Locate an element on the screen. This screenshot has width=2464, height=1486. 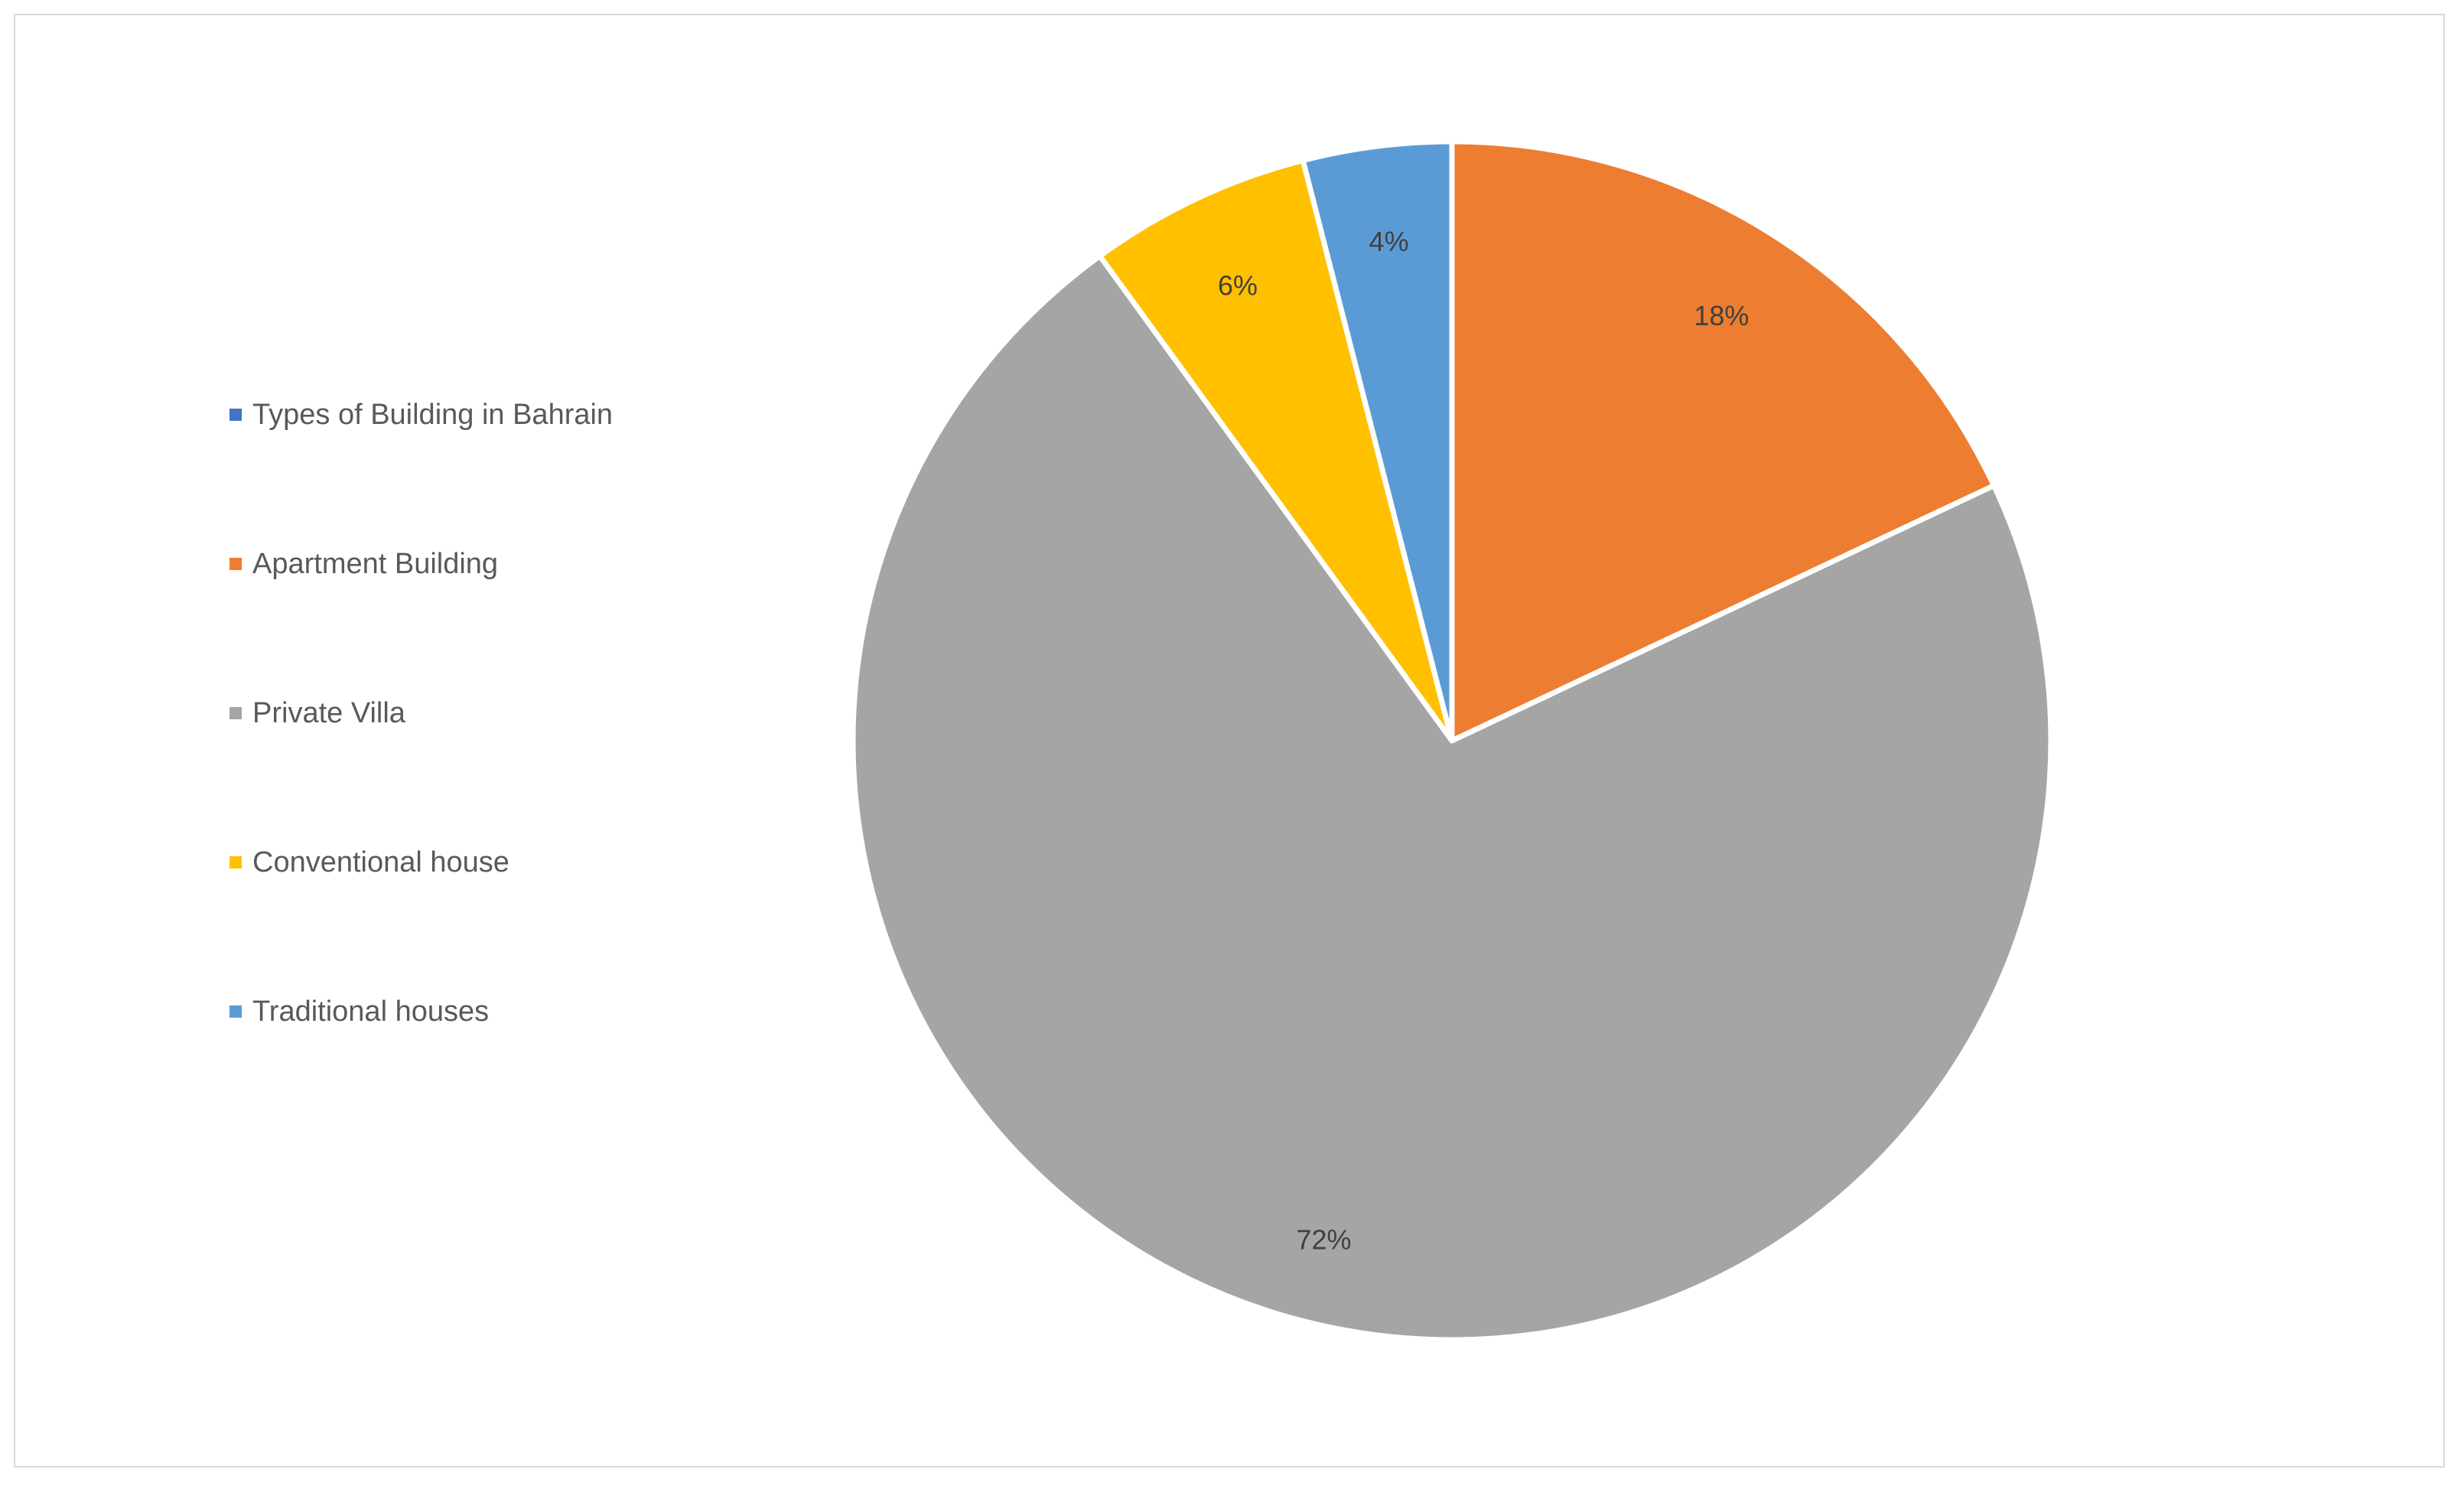
legend-label: Private Villa is located at coordinates (328, 713).